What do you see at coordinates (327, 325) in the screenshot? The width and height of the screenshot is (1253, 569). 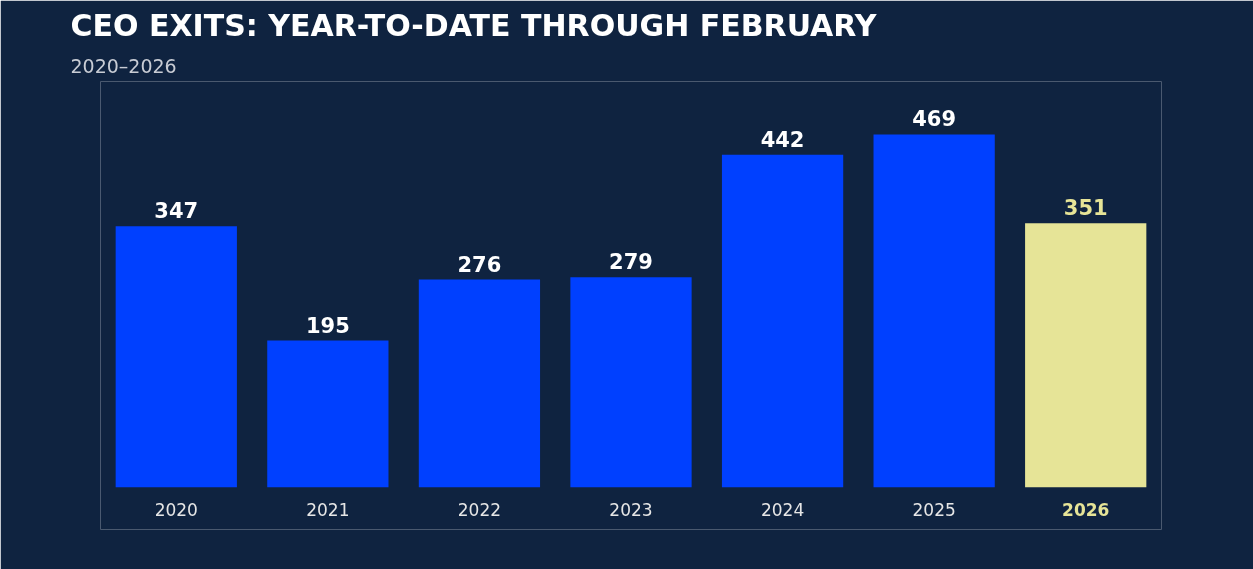 I see `data-label: 195` at bounding box center [327, 325].